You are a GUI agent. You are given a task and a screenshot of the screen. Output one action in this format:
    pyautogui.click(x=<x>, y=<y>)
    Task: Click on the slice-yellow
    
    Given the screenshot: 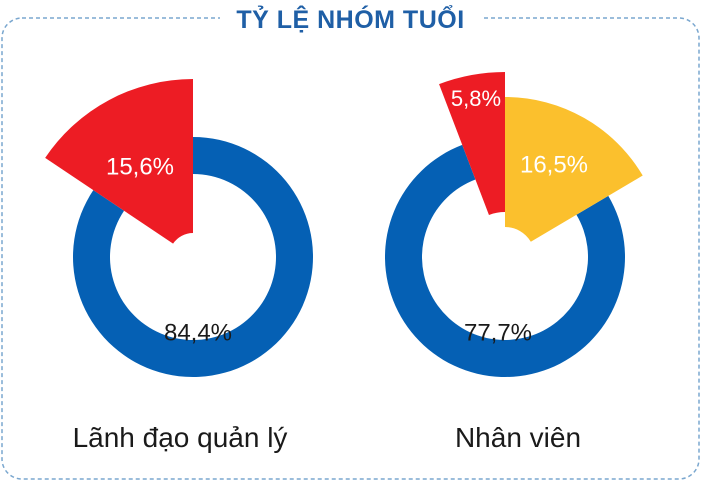 What is the action you would take?
    pyautogui.click(x=574, y=169)
    